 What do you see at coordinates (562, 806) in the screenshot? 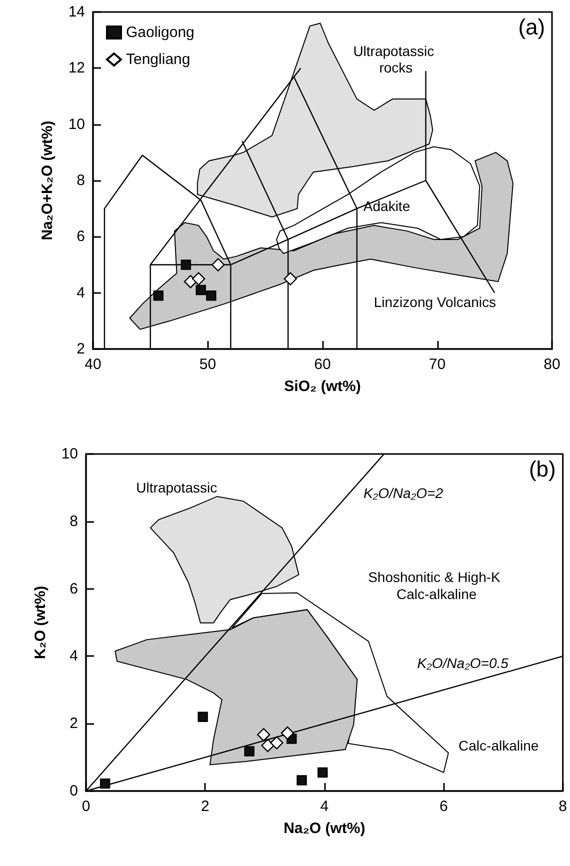
I see `x-tick-label: 8` at bounding box center [562, 806].